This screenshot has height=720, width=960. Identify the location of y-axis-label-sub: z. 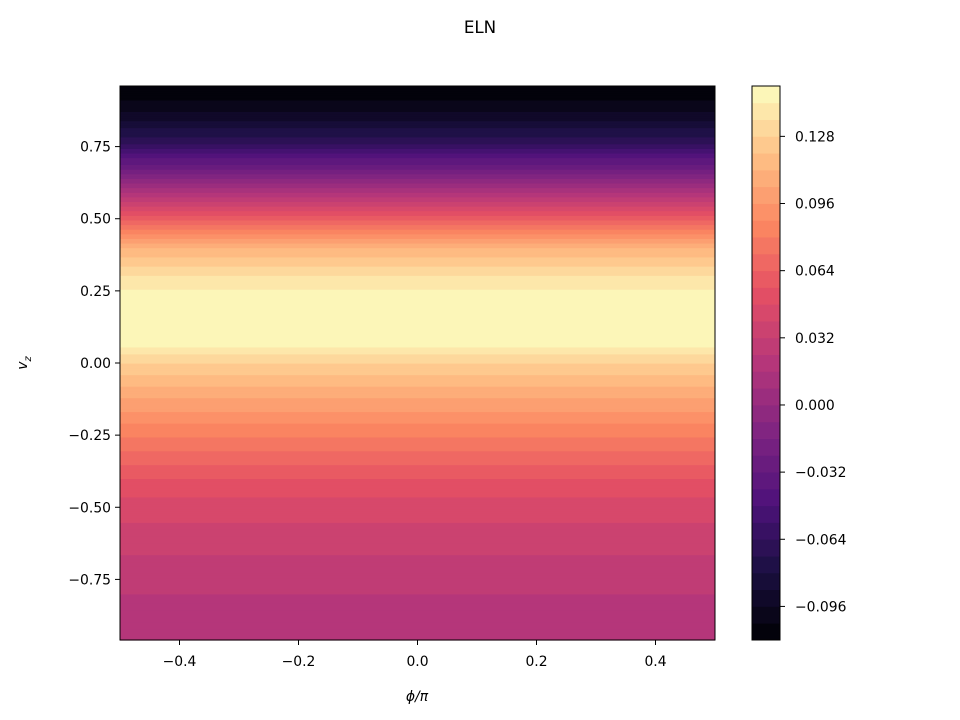
(28, 359).